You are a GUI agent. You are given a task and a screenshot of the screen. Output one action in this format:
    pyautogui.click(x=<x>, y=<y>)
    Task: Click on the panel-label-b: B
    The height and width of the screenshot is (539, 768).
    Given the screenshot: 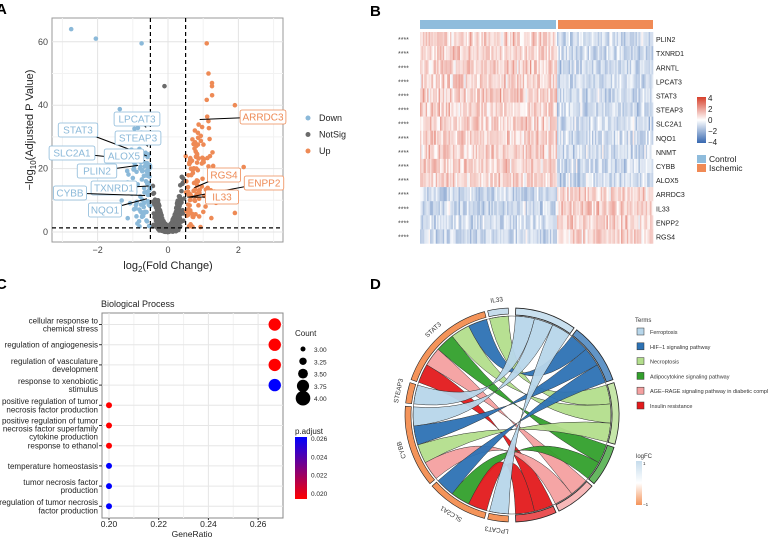 What is the action you would take?
    pyautogui.click(x=375, y=11)
    